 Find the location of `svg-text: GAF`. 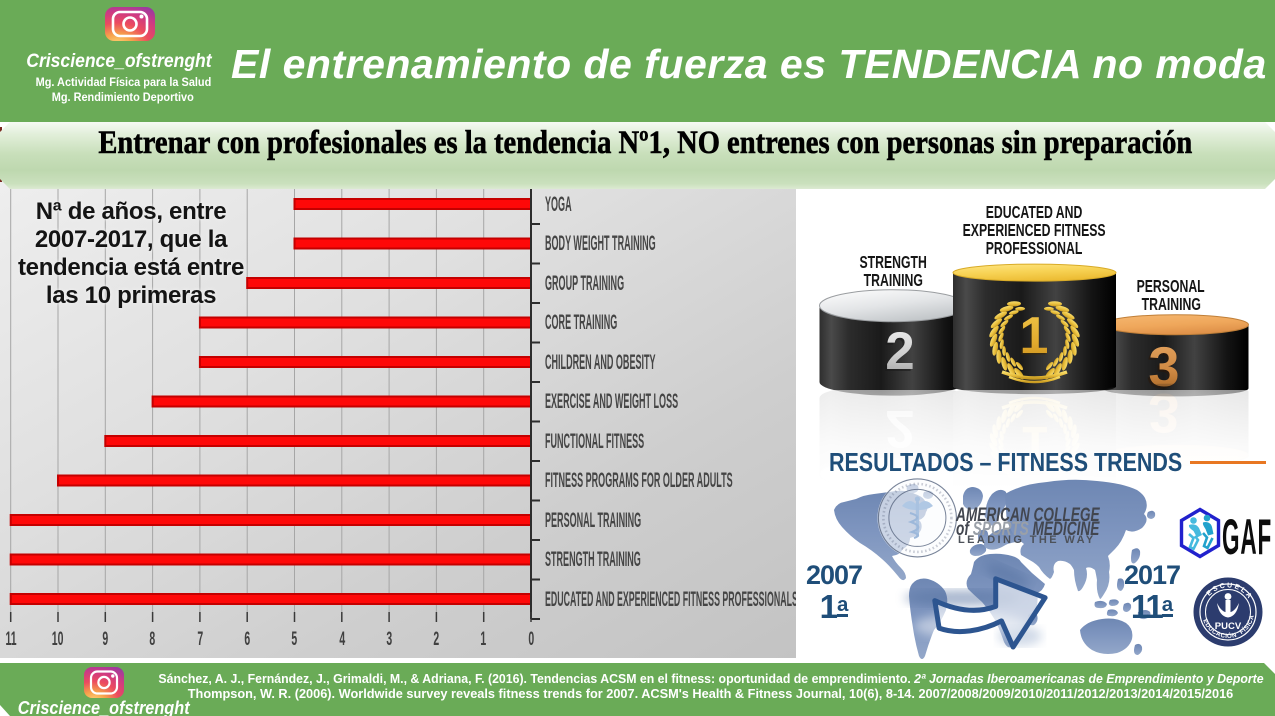

svg-text: GAF is located at coordinates (1247, 537).